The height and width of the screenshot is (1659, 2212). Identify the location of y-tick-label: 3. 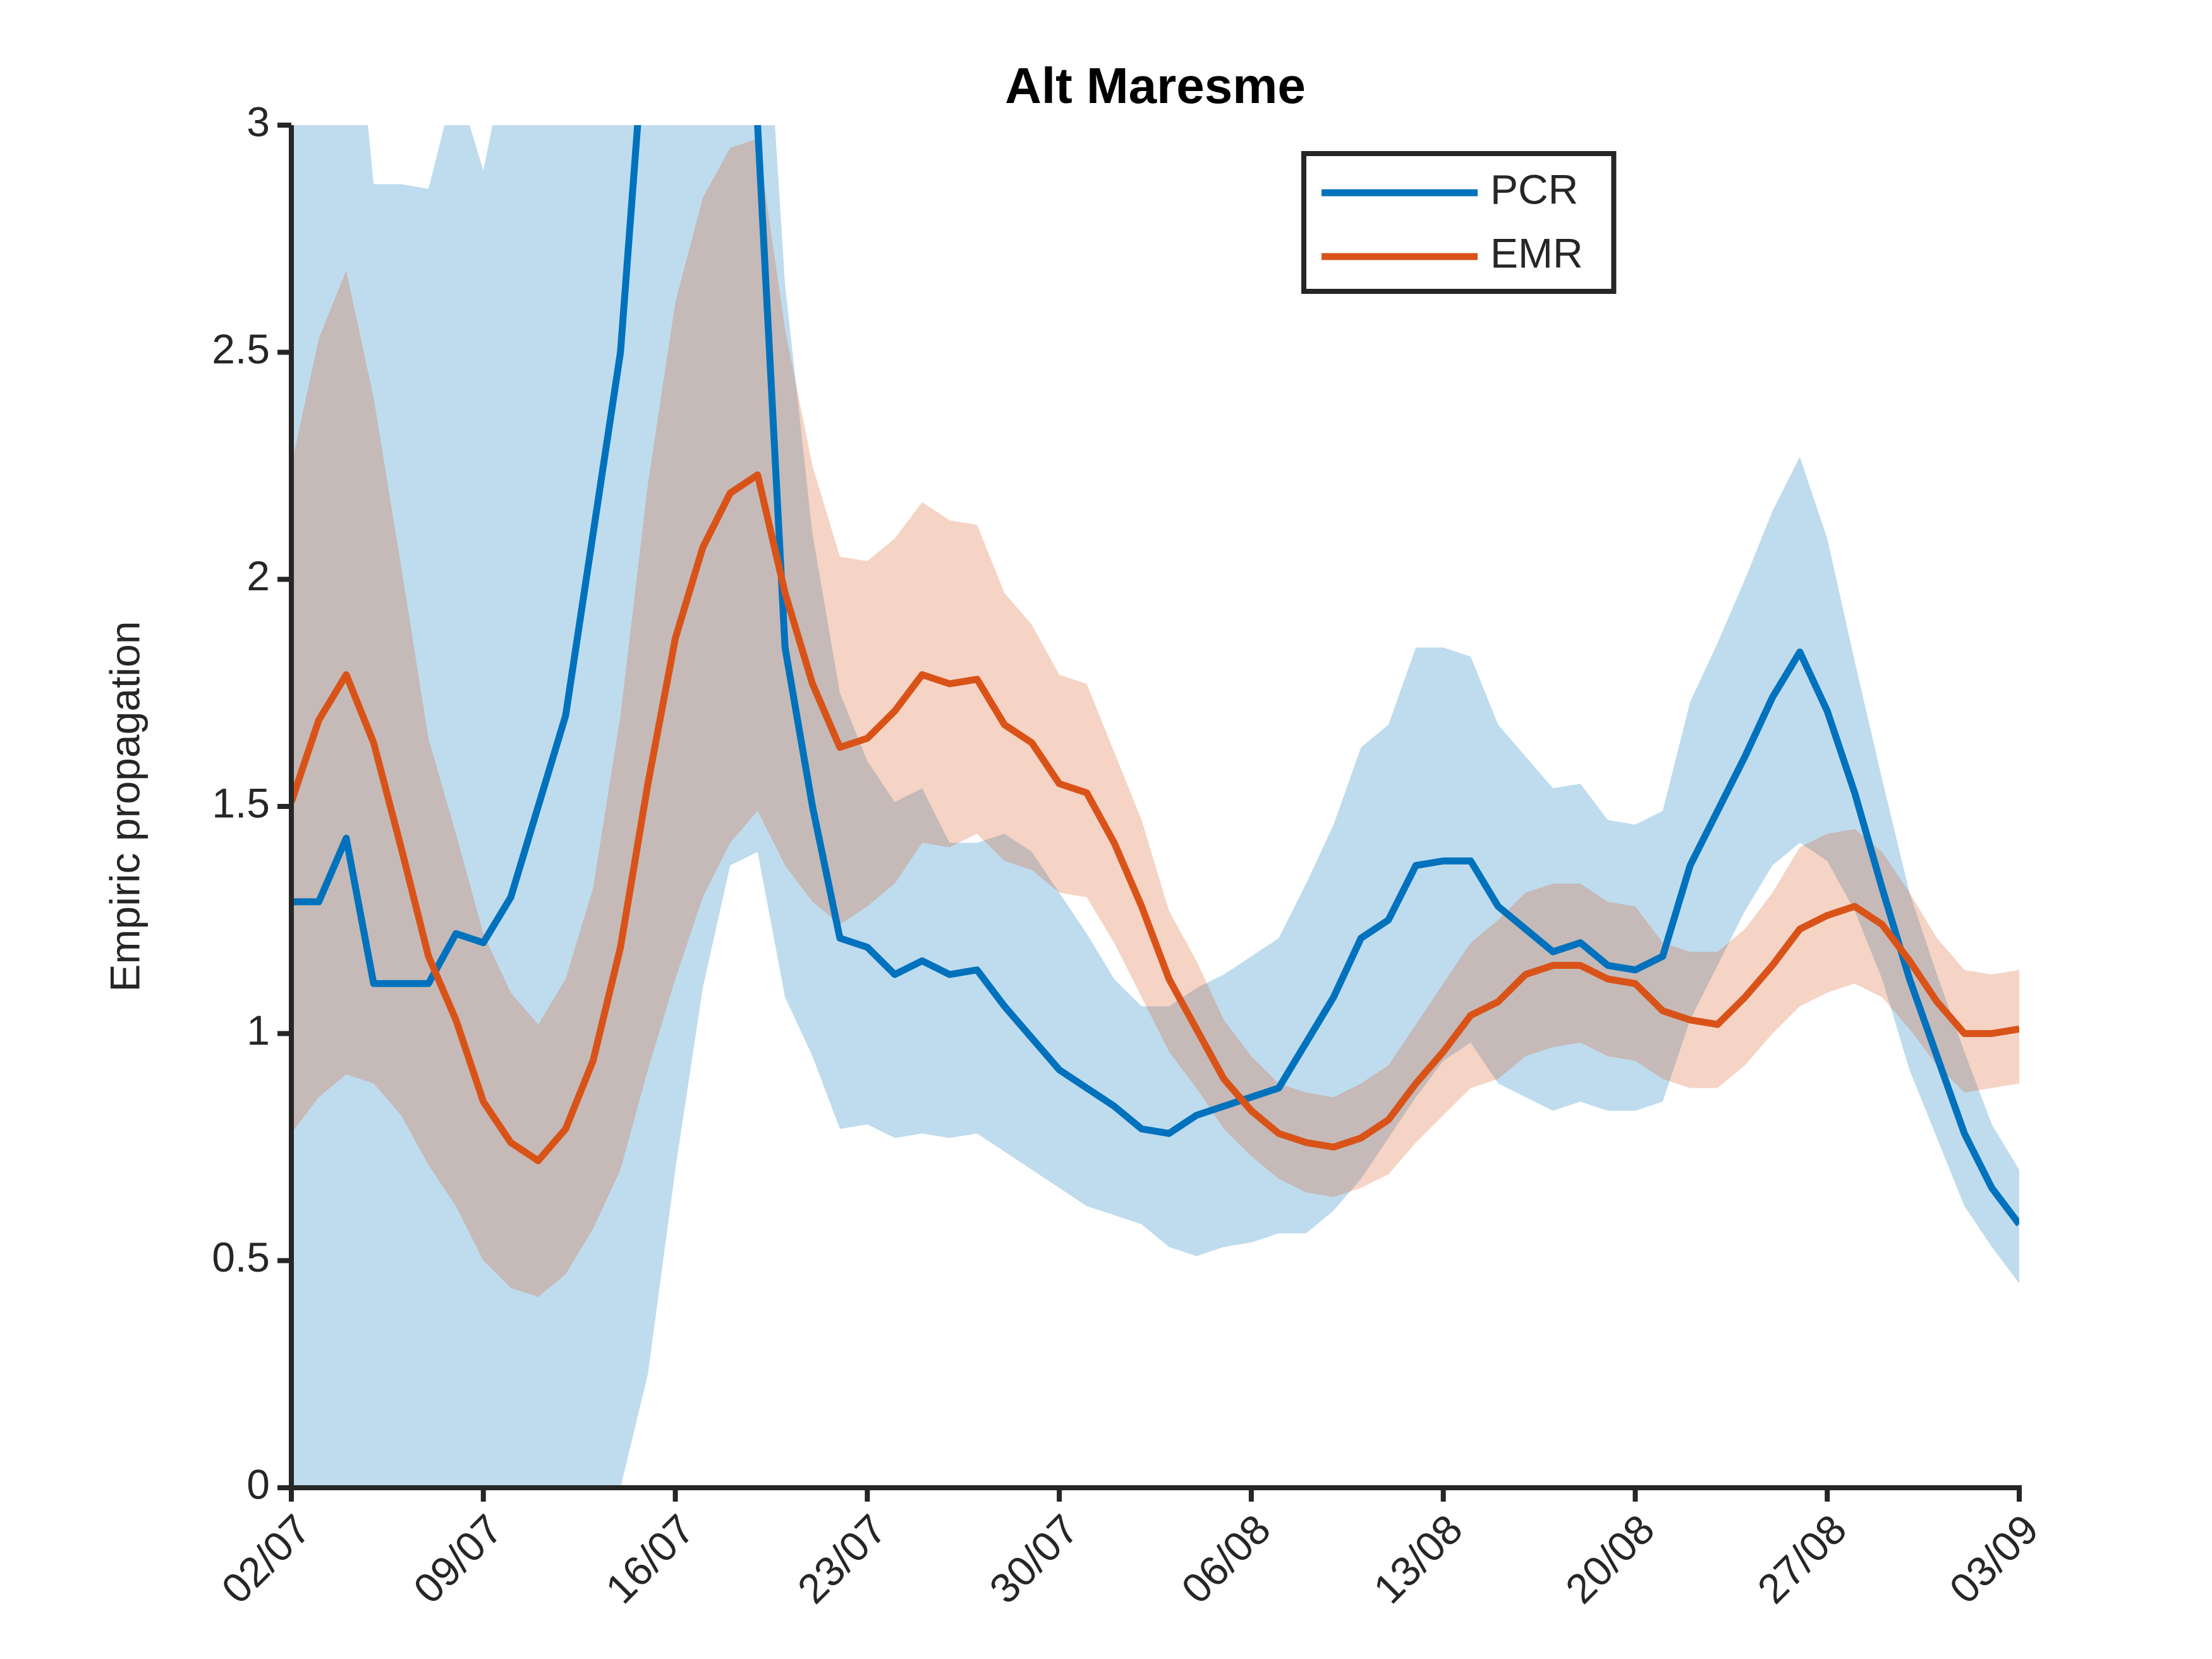
(258, 121).